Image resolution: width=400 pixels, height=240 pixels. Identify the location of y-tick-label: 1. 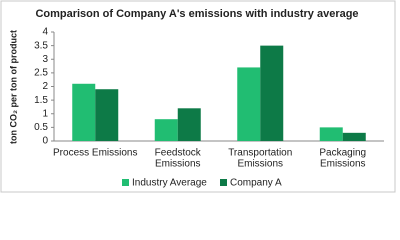
(45, 113).